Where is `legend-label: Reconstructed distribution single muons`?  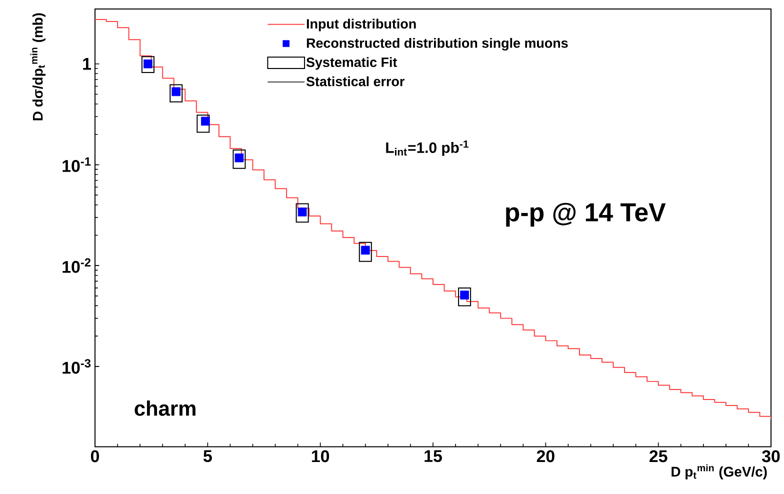
legend-label: Reconstructed distribution single muons is located at coordinates (437, 44).